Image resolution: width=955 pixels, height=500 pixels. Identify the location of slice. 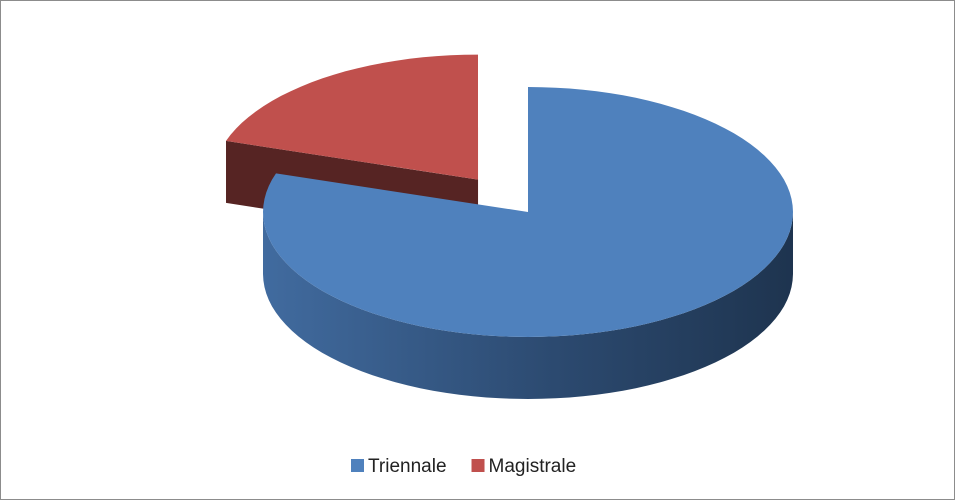
(352, 117).